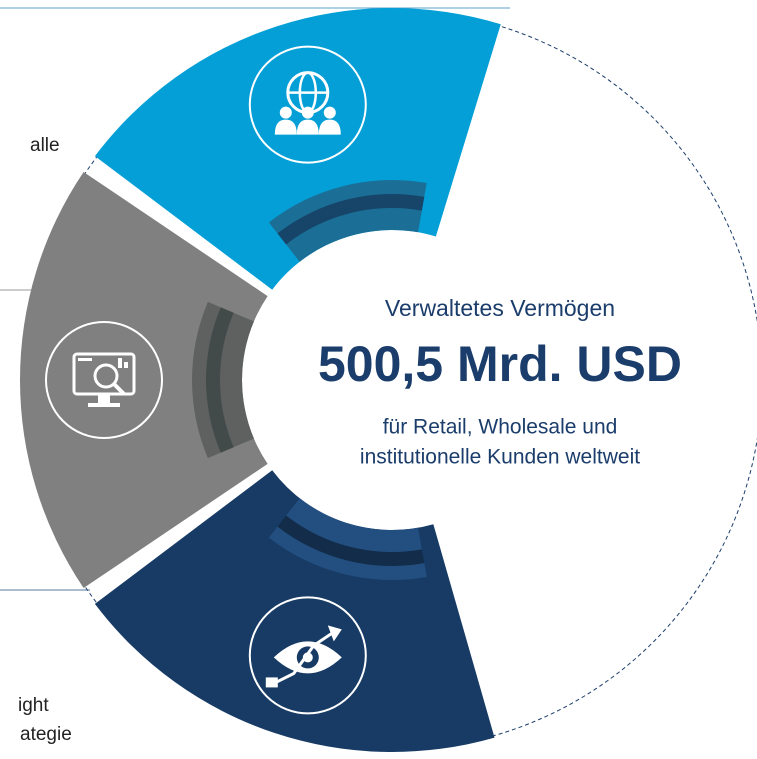  What do you see at coordinates (500, 308) in the screenshot?
I see `center-heading: Verwaltetes Vermögen` at bounding box center [500, 308].